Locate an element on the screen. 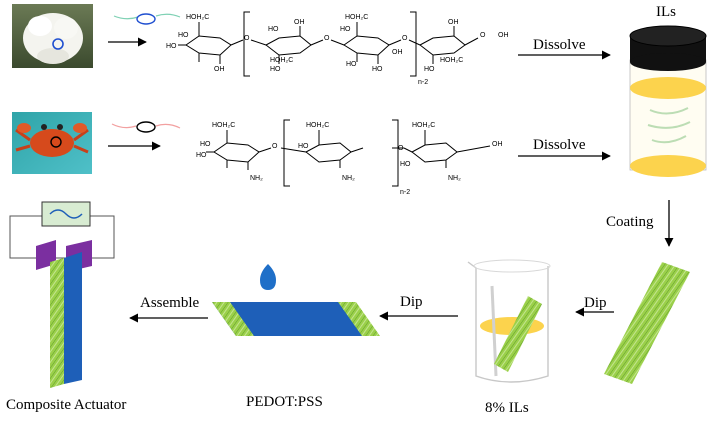 This screenshot has height=422, width=714. chitosan-structure is located at coordinates (348, 153).